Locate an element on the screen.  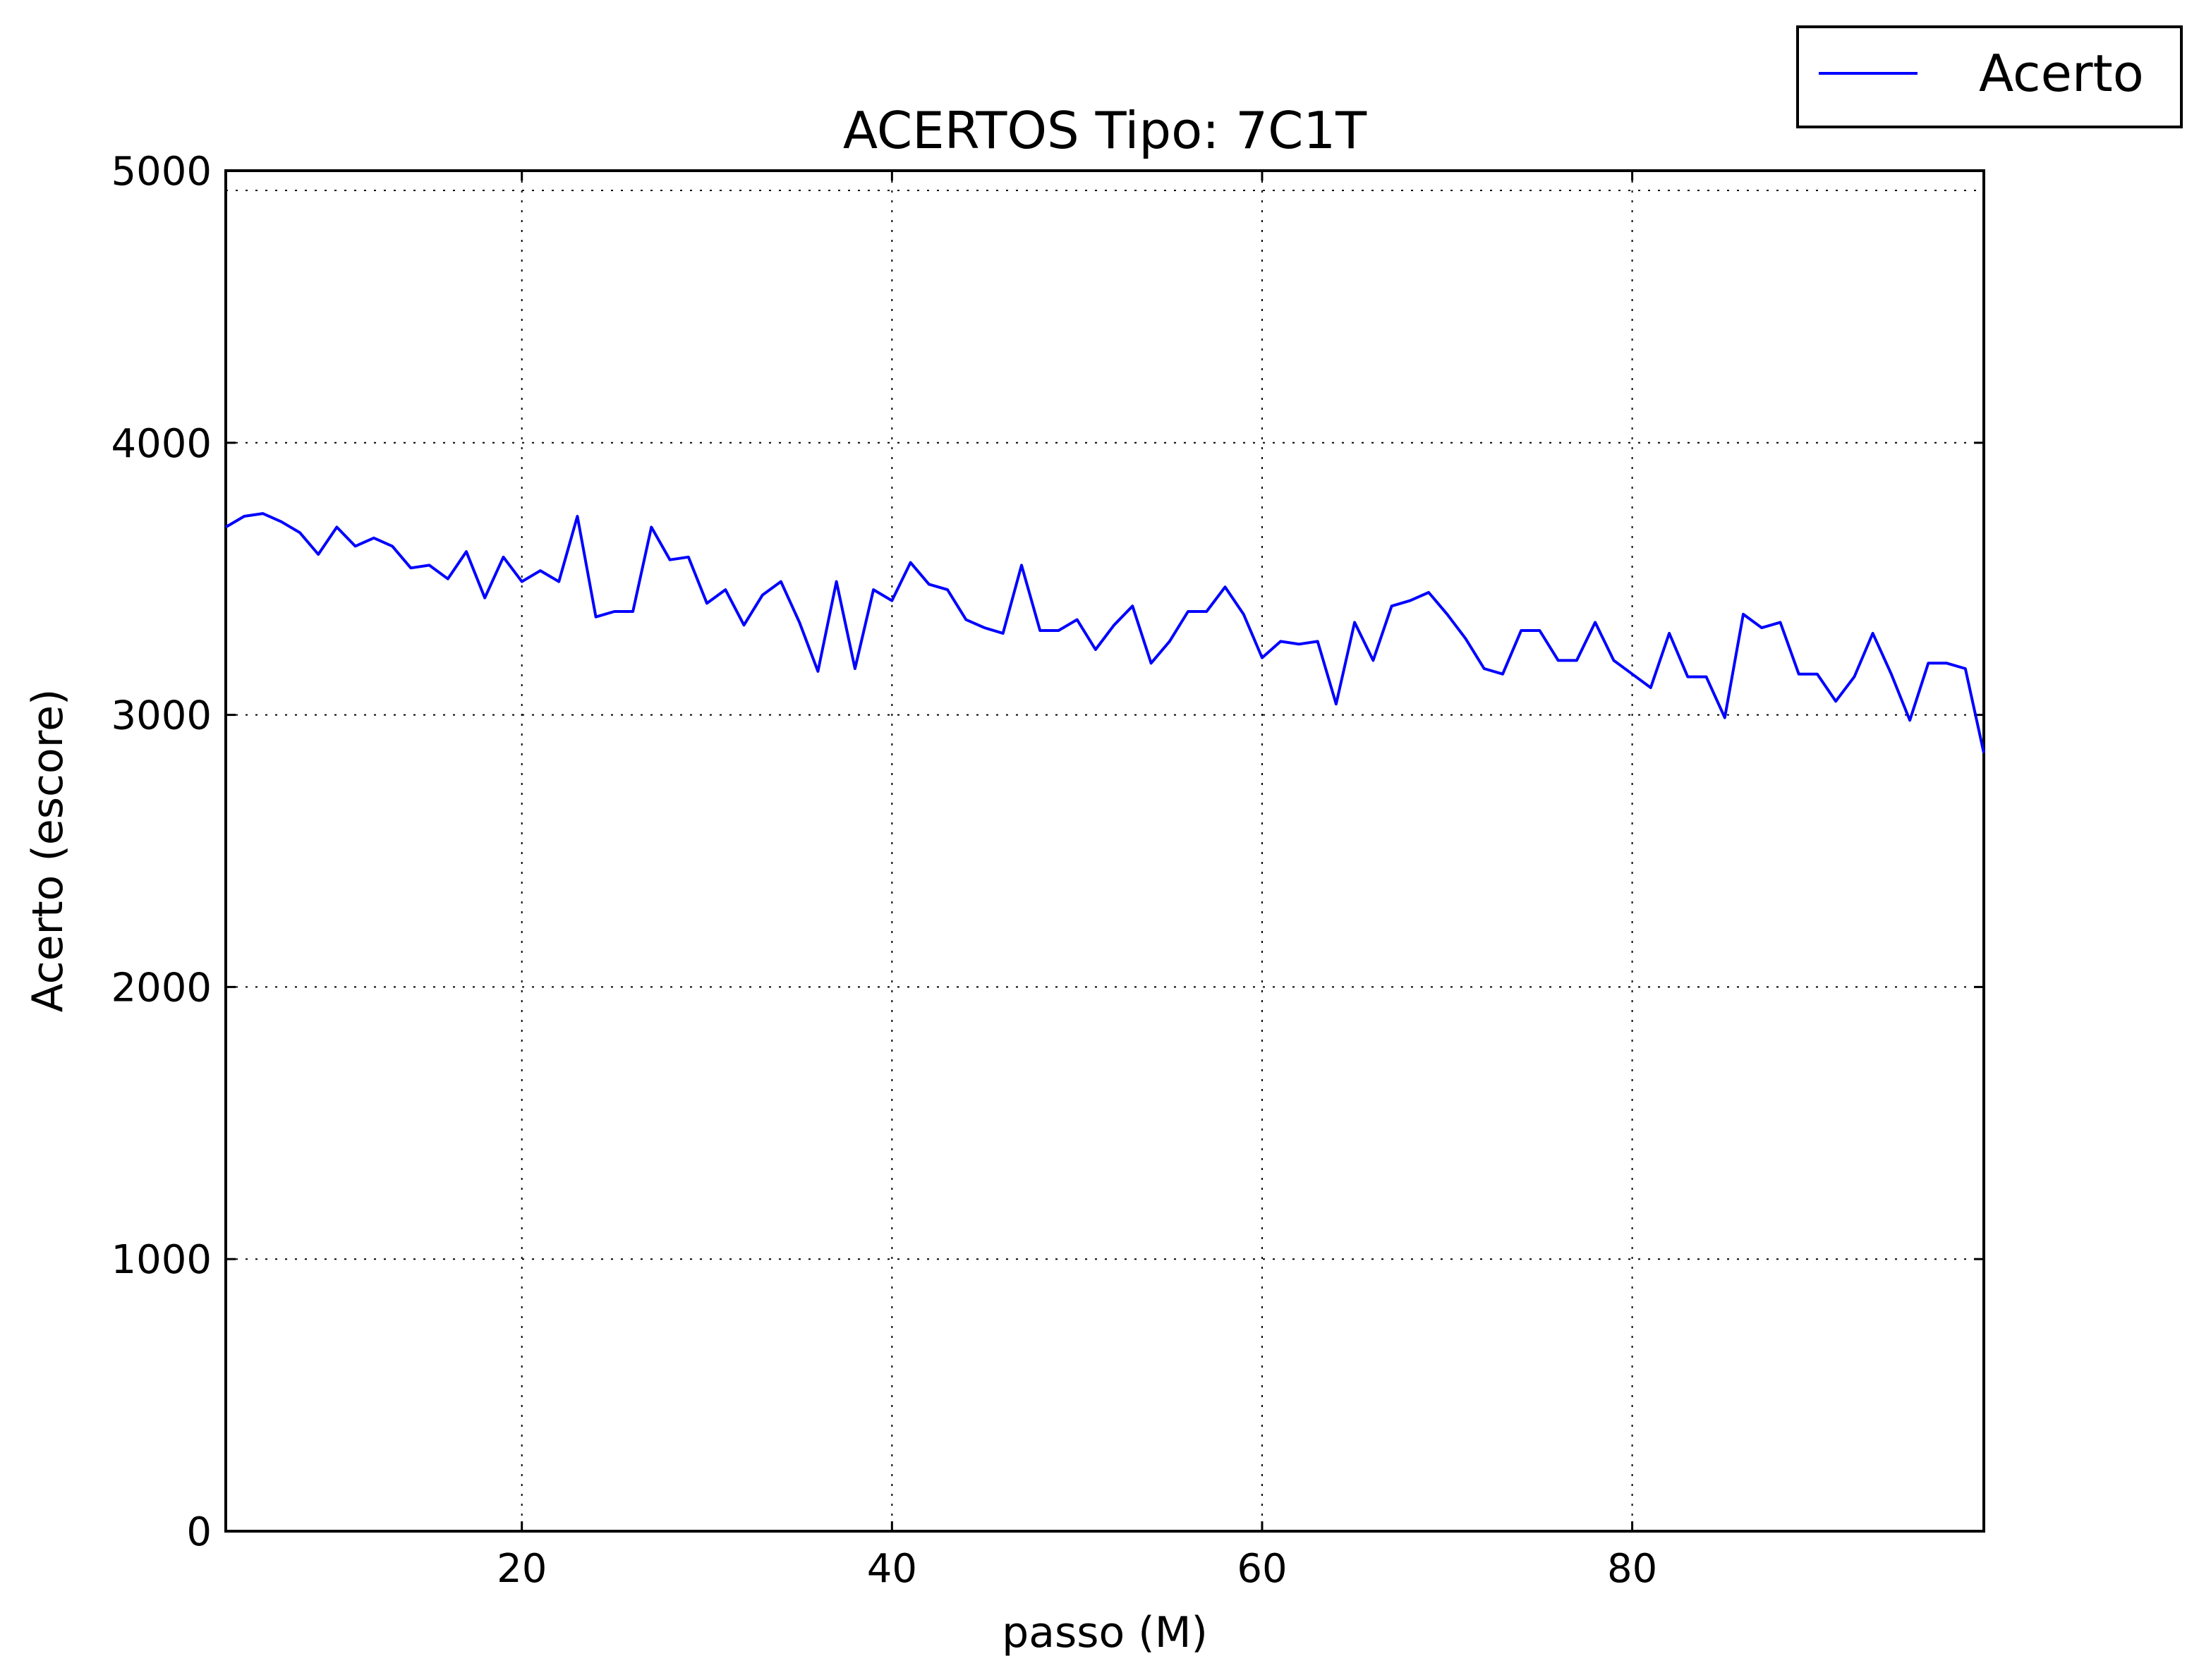
legend-box is located at coordinates (1989, 76).